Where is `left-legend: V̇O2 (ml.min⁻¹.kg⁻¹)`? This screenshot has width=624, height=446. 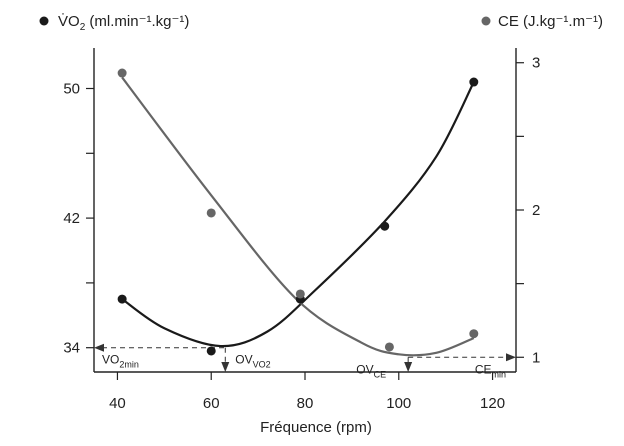 left-legend: V̇O2 (ml.min⁻¹.kg⁻¹) is located at coordinates (114, 23).